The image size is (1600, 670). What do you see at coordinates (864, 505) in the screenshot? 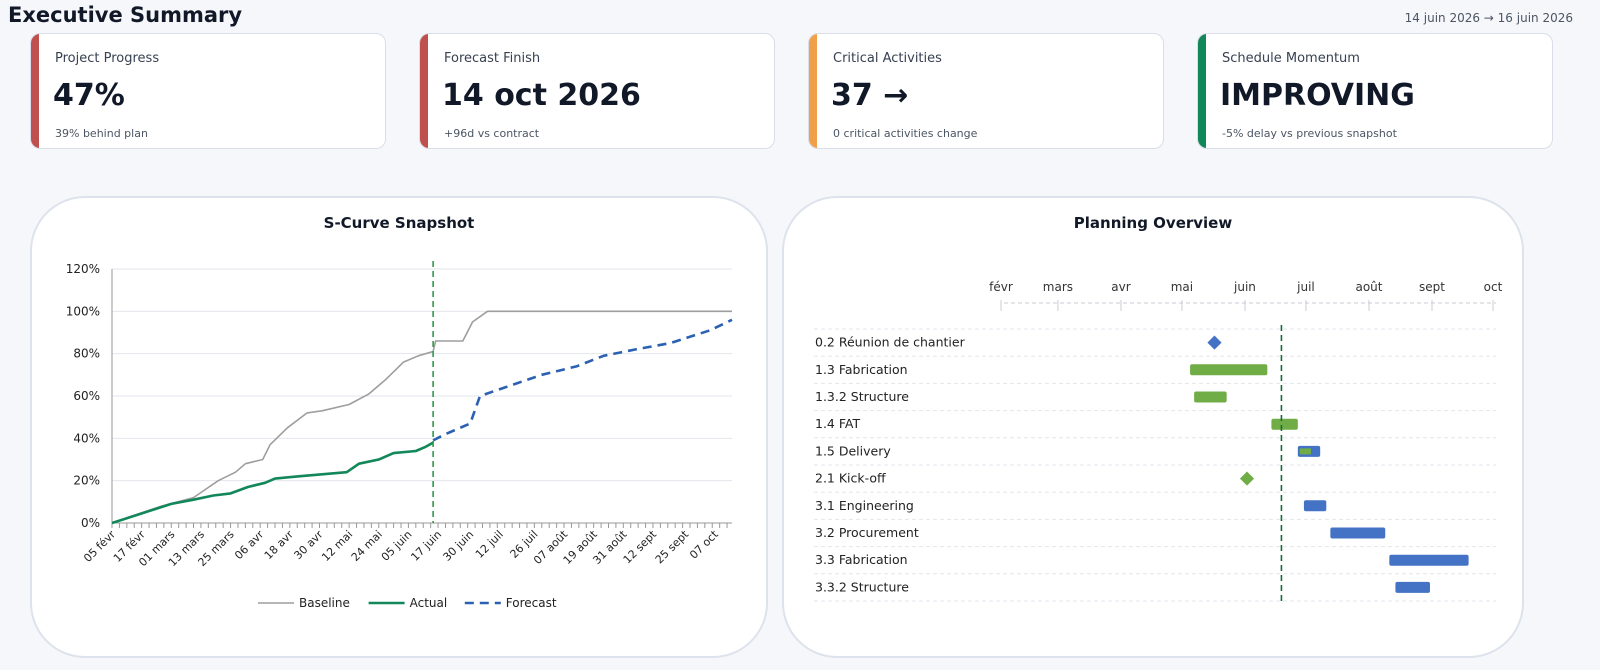
I see `task-label: 3.1 Engineering` at bounding box center [864, 505].